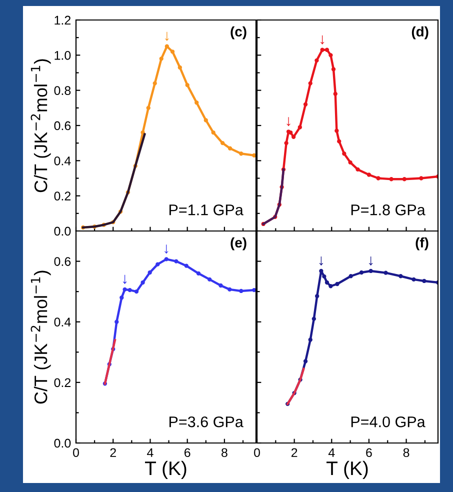  I want to click on annotation: (f), so click(422, 243).